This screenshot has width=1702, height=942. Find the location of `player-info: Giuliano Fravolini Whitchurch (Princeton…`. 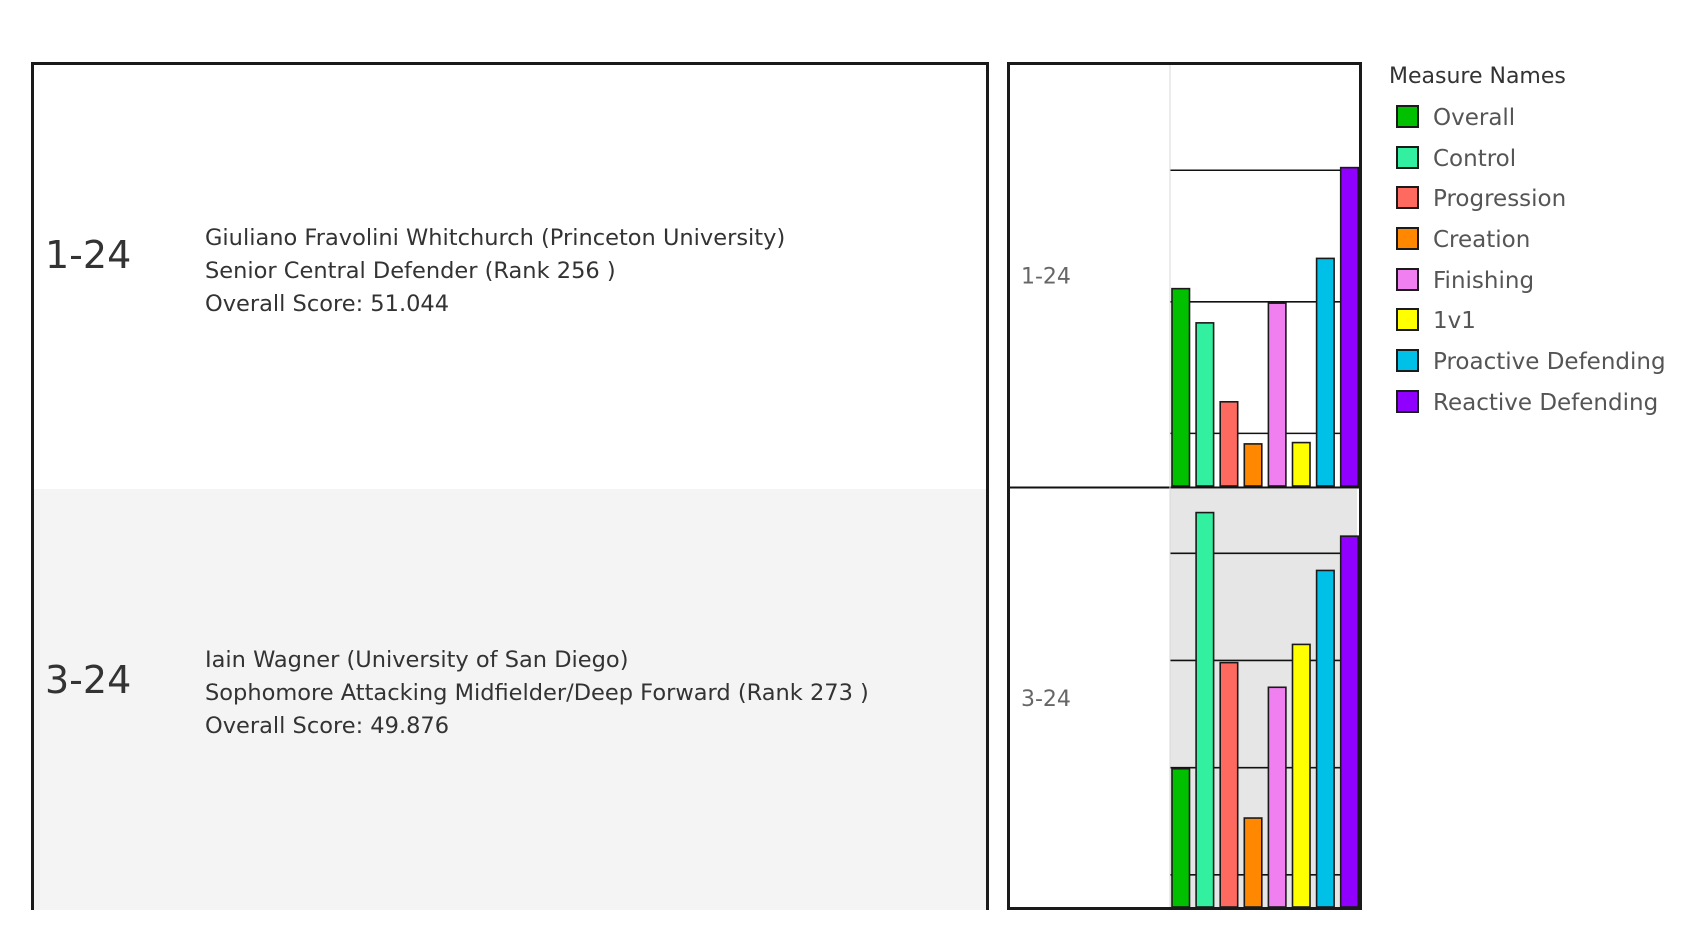

player-info: Giuliano Fravolini Whitchurch (Princeton… is located at coordinates (495, 271).